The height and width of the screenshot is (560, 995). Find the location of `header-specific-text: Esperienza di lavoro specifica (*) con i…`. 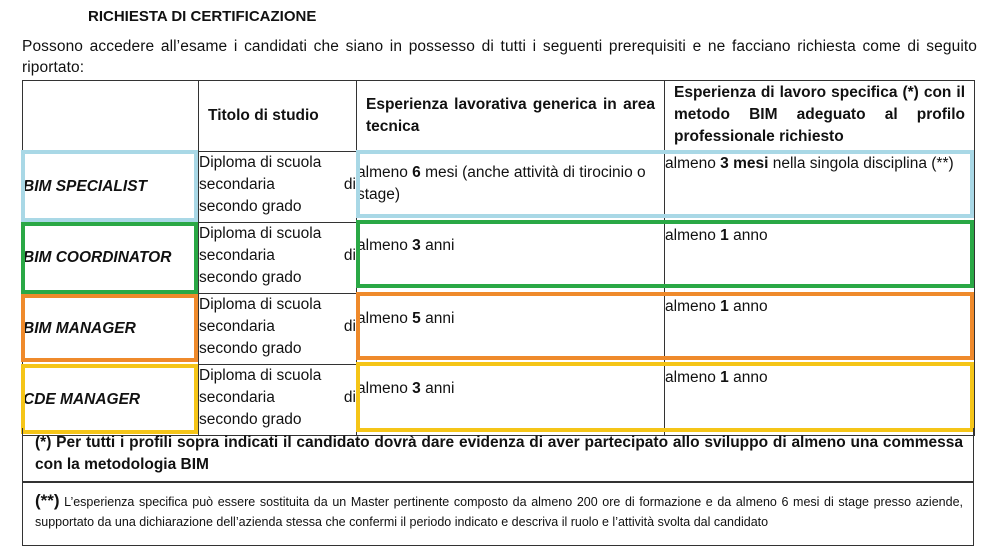

header-specific-text: Esperienza di lavoro specifica (*) con i… is located at coordinates (819, 114).